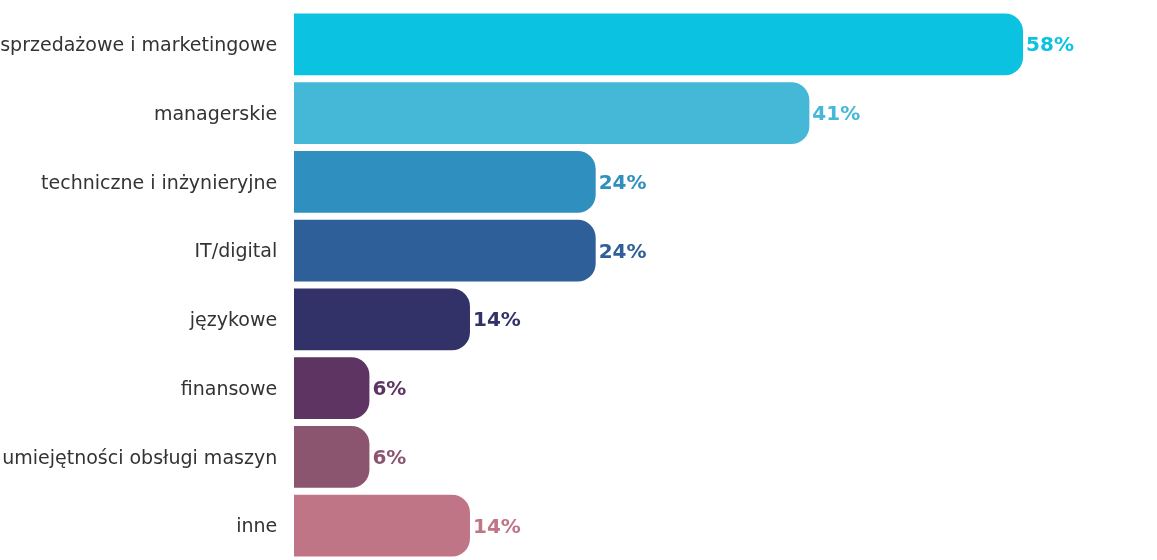 This screenshot has width=1157, height=560. What do you see at coordinates (140, 456) in the screenshot?
I see `y-tick-label: umiejętności obsługi maszyn` at bounding box center [140, 456].